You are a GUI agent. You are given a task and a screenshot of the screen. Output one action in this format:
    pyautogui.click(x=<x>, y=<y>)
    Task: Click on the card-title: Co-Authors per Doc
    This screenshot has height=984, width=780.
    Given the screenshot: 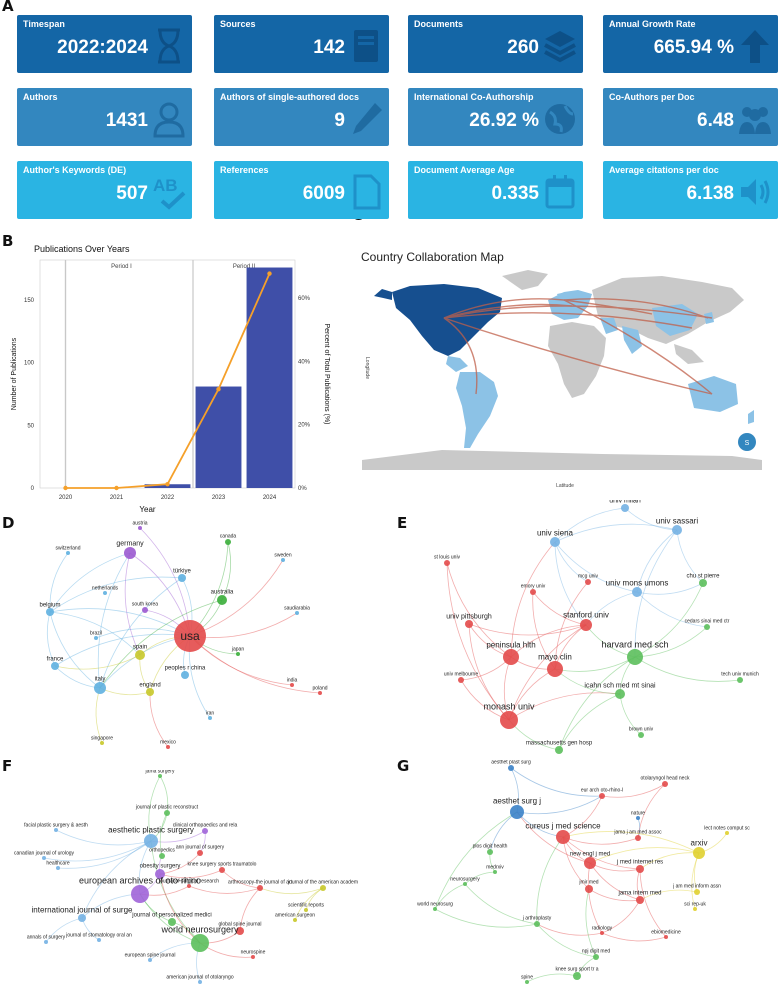 What is the action you would take?
    pyautogui.click(x=652, y=97)
    